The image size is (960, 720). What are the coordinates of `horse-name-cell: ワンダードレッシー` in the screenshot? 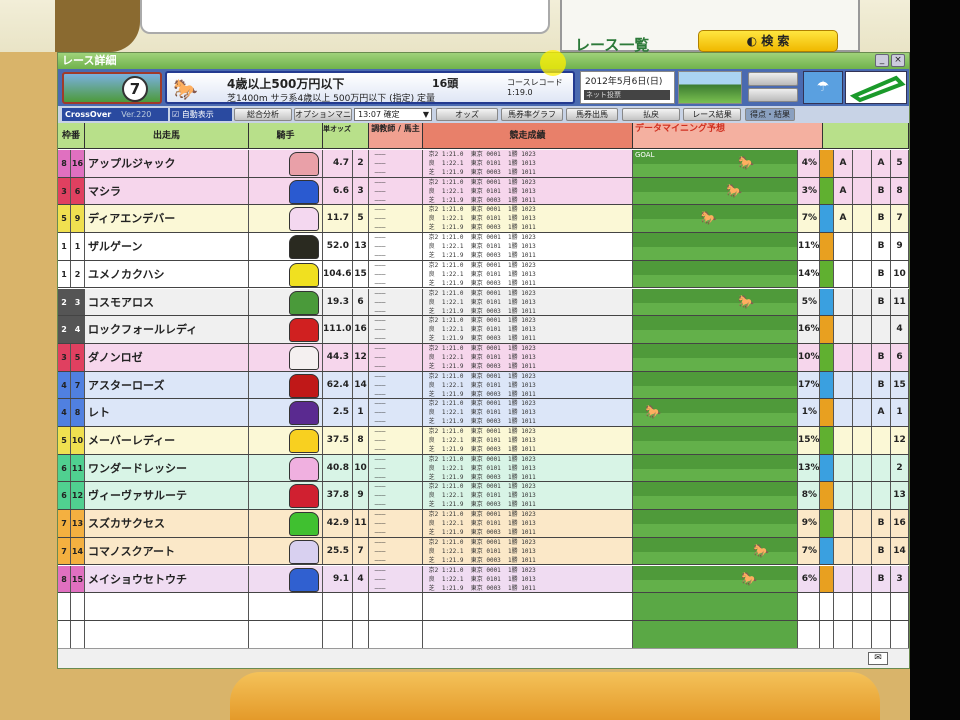 It's located at (167, 468).